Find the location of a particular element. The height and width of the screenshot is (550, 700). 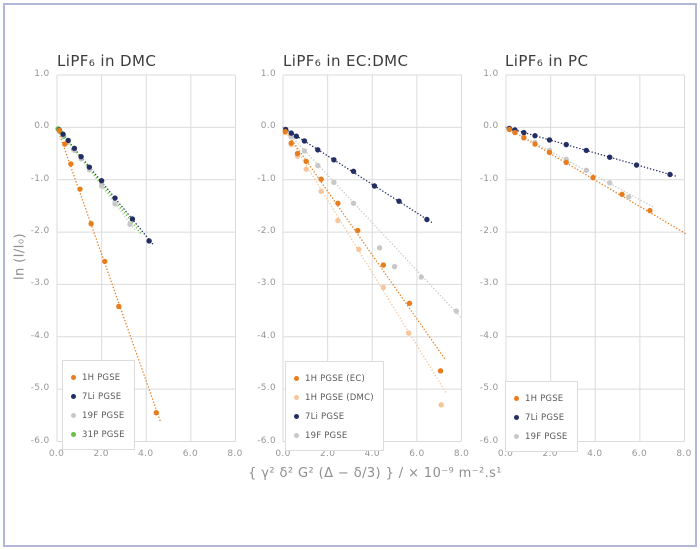

plot-title-dmc: LiPF₆ in DMC is located at coordinates (107, 61).